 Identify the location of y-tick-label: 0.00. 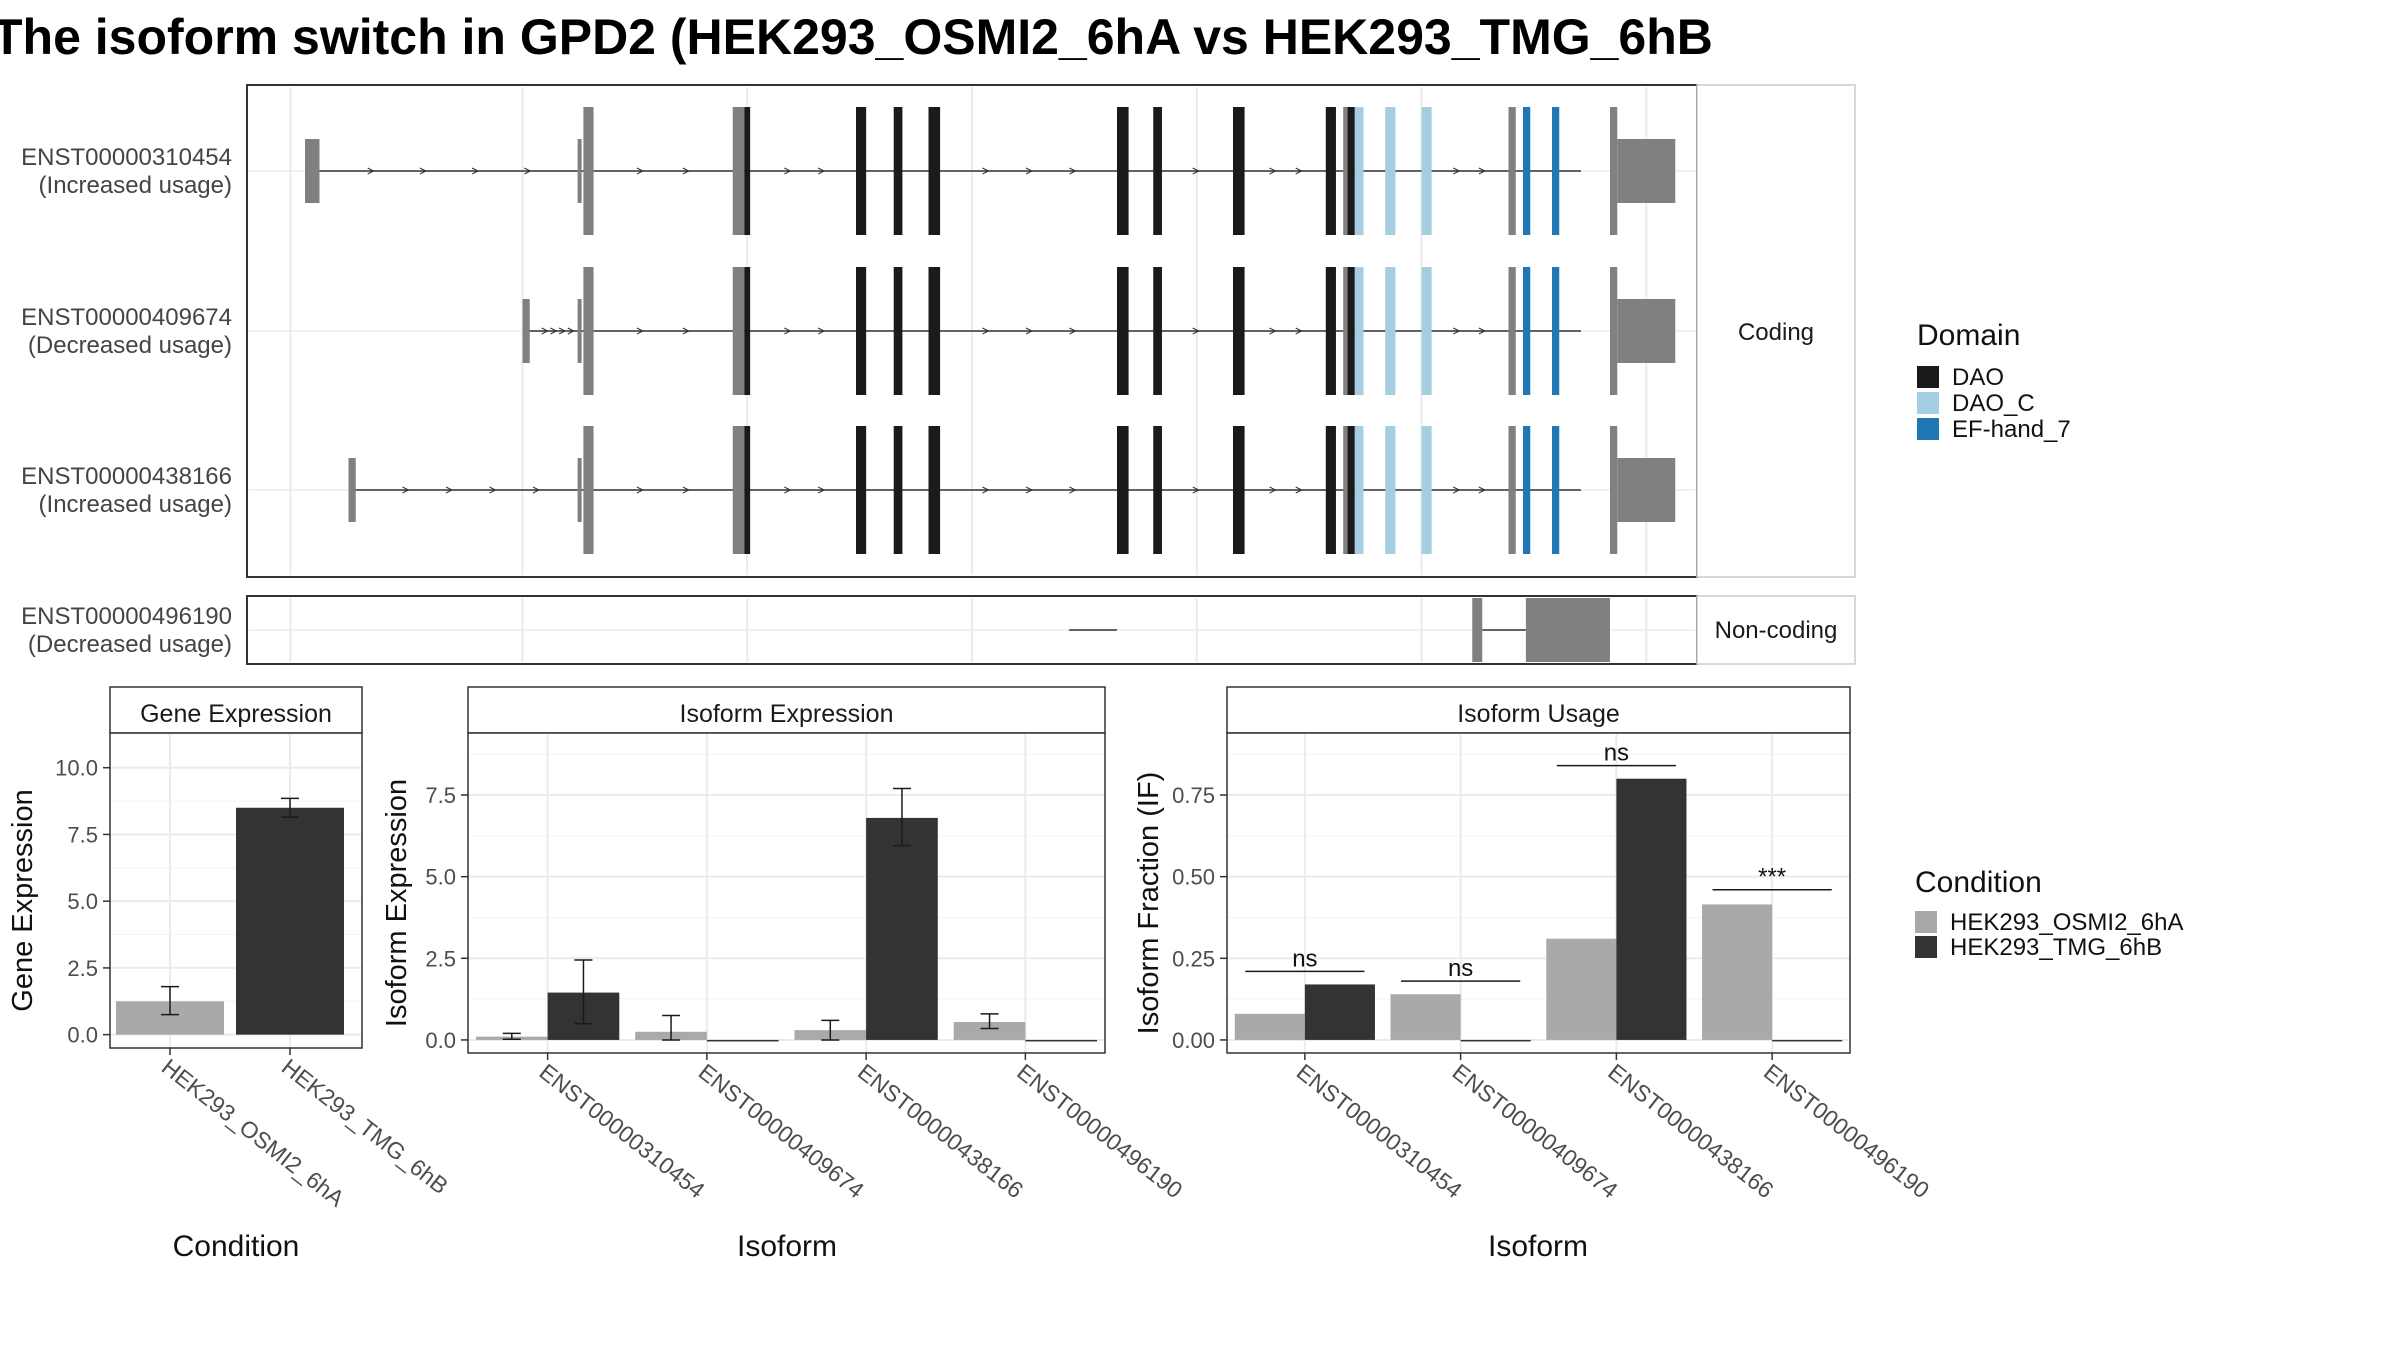
(1193, 1040).